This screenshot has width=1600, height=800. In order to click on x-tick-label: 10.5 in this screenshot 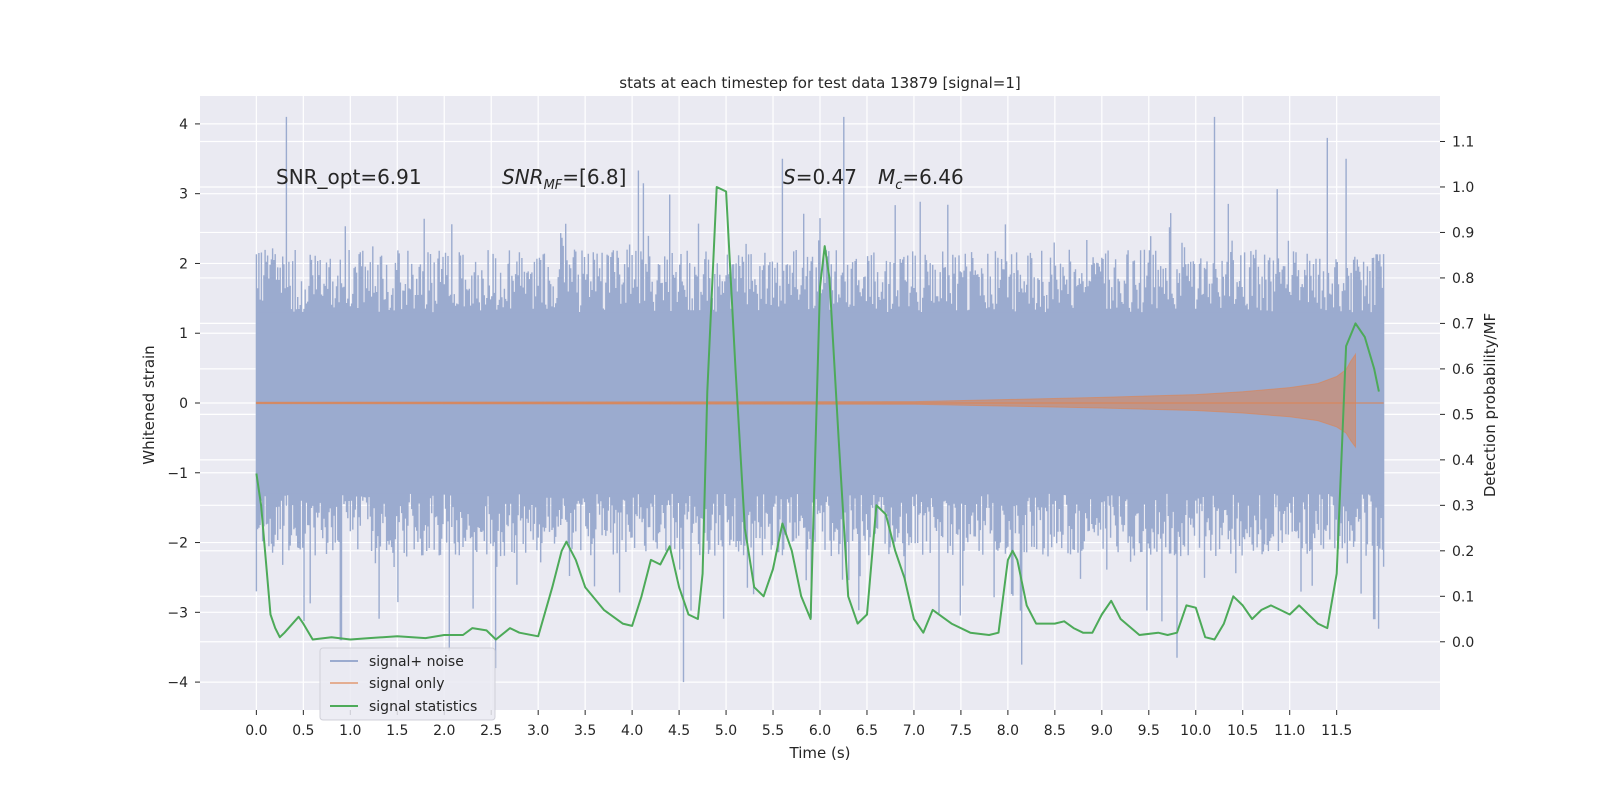, I will do `click(1242, 731)`.